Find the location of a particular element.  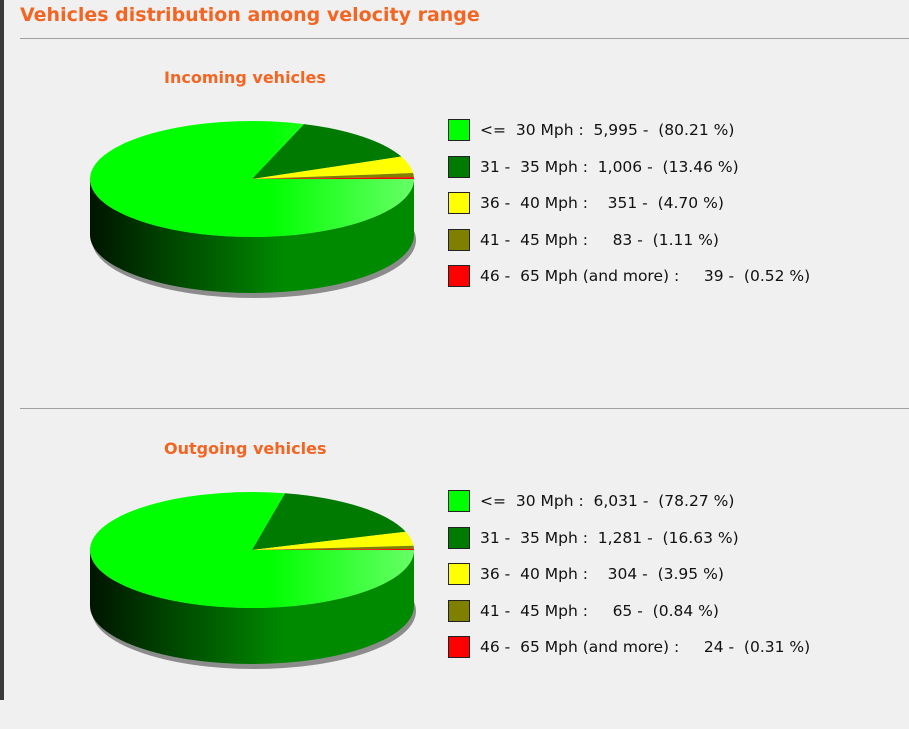

legend-item: 41 - 45 Mph : 65 - (0.84 %) is located at coordinates (629, 611).